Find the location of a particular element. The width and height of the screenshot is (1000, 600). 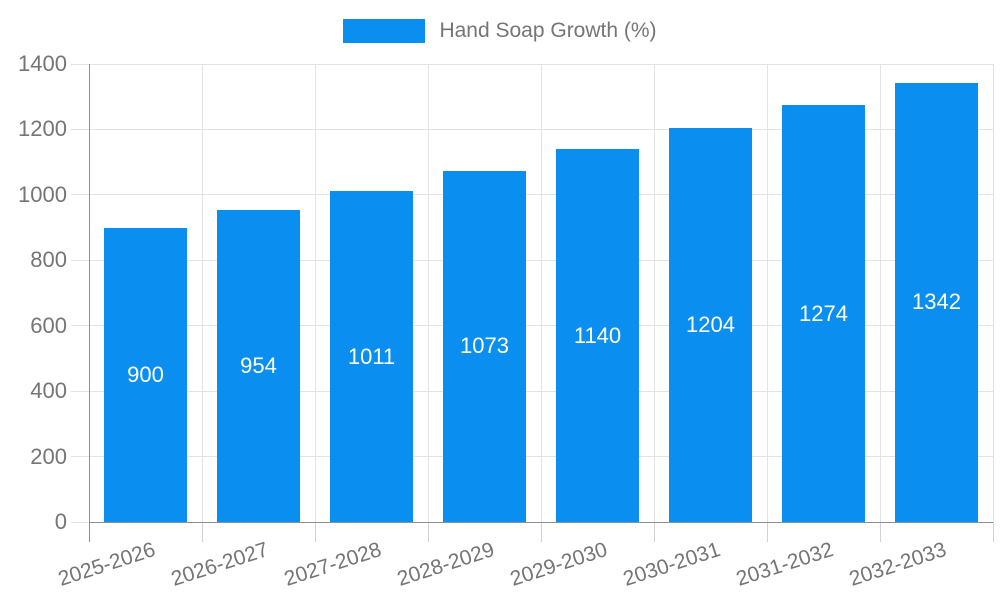

bar: 1342 is located at coordinates (936, 302).